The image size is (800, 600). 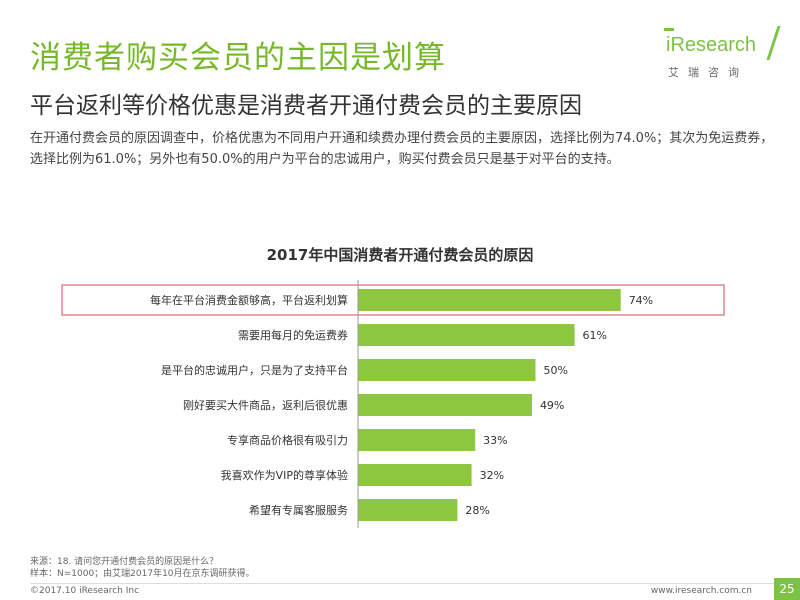 I want to click on logo-accent-bar, so click(x=669, y=29).